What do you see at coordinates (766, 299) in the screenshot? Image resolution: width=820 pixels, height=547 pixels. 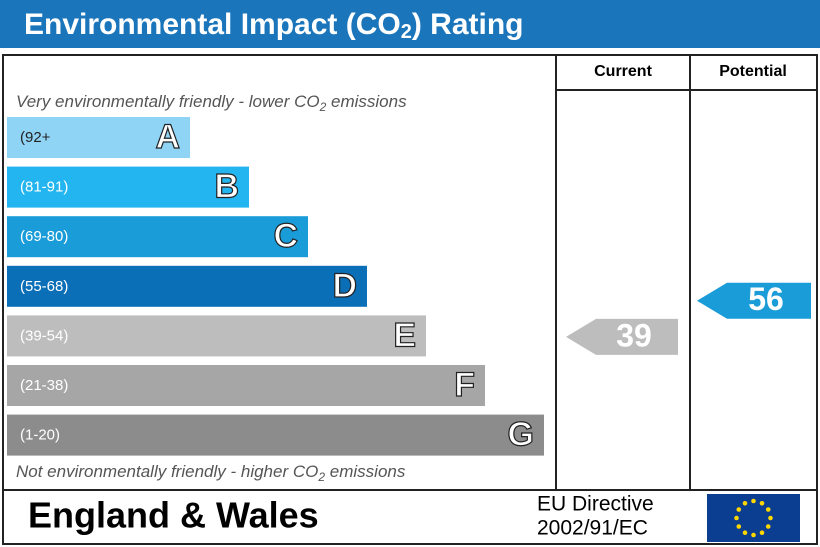 I see `rating-value: 56` at bounding box center [766, 299].